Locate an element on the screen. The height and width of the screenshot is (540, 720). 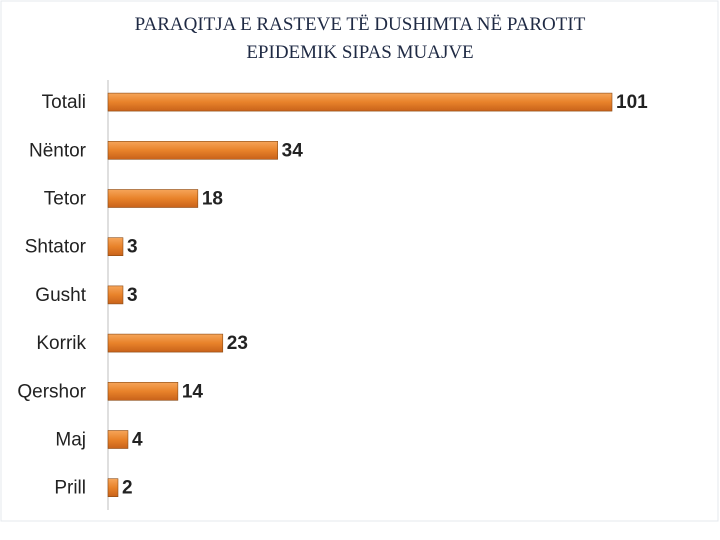
value-label: 23 is located at coordinates (237, 343).